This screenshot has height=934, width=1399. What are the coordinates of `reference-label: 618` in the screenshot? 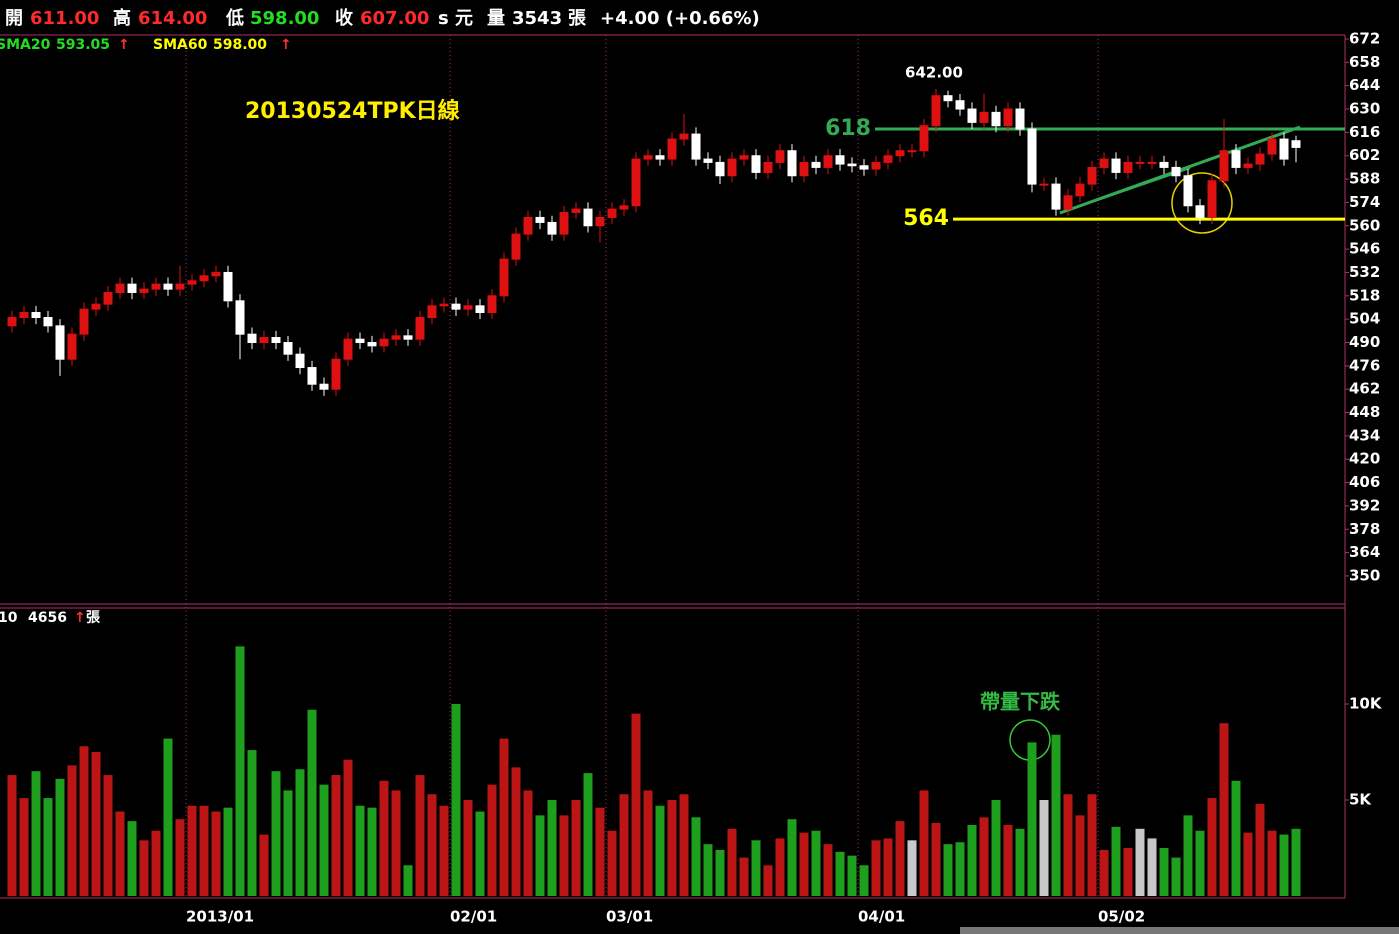 It's located at (848, 128).